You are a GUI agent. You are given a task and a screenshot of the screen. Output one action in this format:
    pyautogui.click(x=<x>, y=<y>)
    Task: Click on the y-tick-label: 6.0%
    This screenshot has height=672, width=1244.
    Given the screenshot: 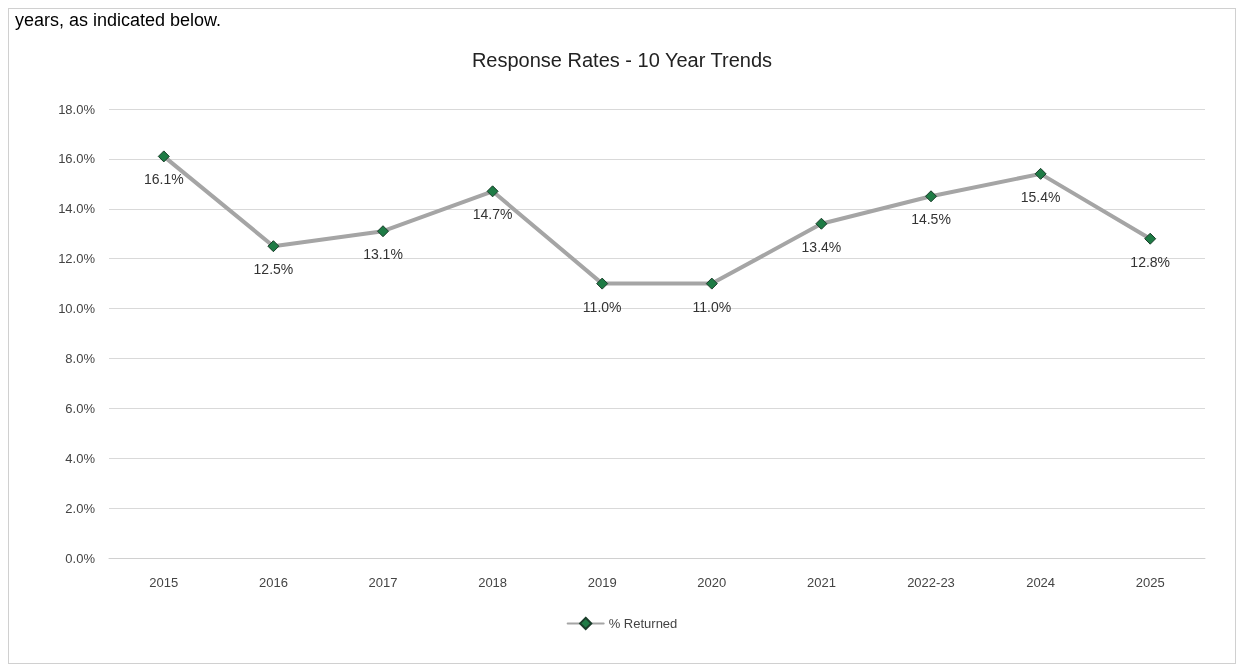 What is the action you would take?
    pyautogui.click(x=80, y=408)
    